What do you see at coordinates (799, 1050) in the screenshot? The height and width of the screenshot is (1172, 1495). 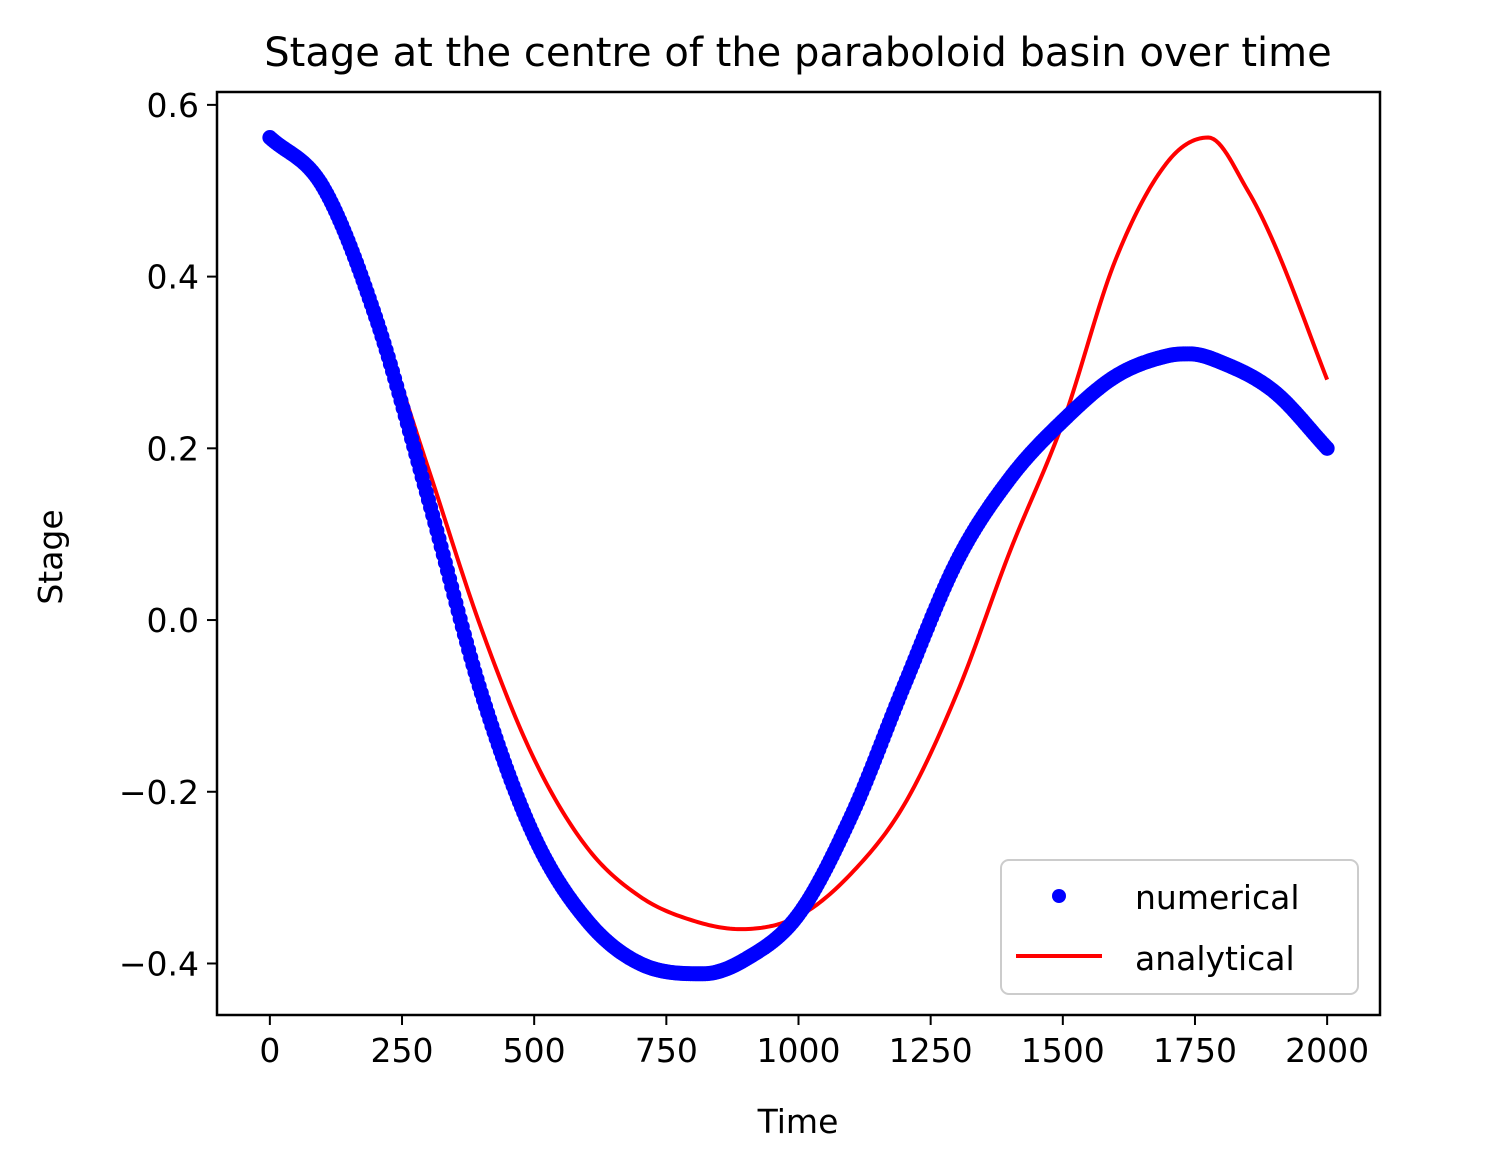 I see `x-tick-label: 1000` at bounding box center [799, 1050].